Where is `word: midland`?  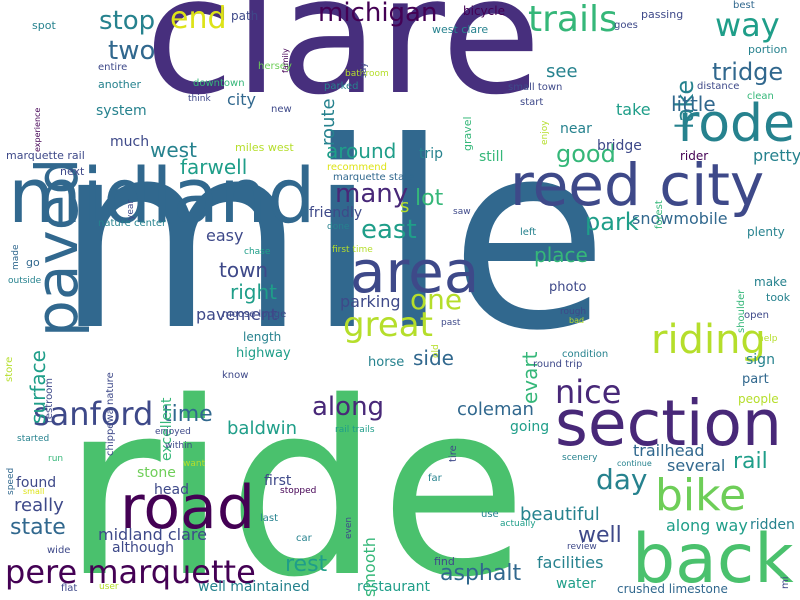
word: midland is located at coordinates (162, 195).